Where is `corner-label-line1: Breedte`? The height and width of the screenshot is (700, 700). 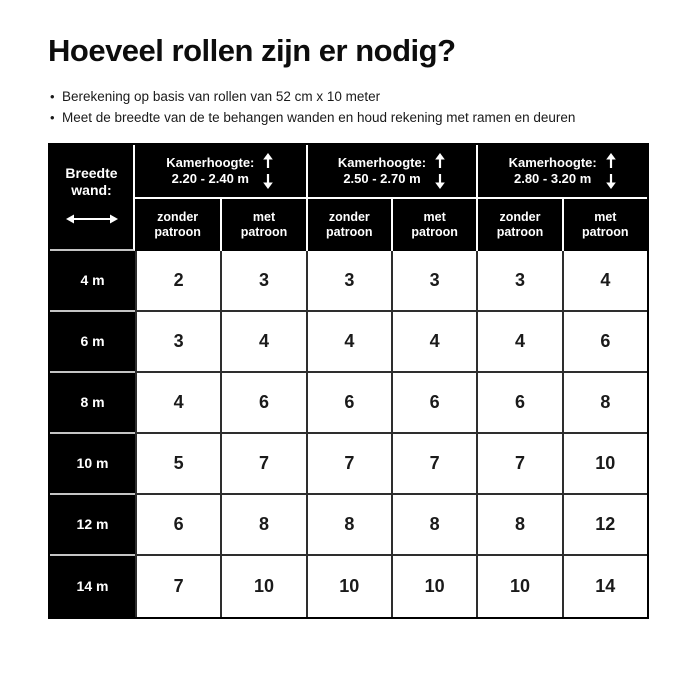
corner-label-line1: Breedte is located at coordinates (91, 172).